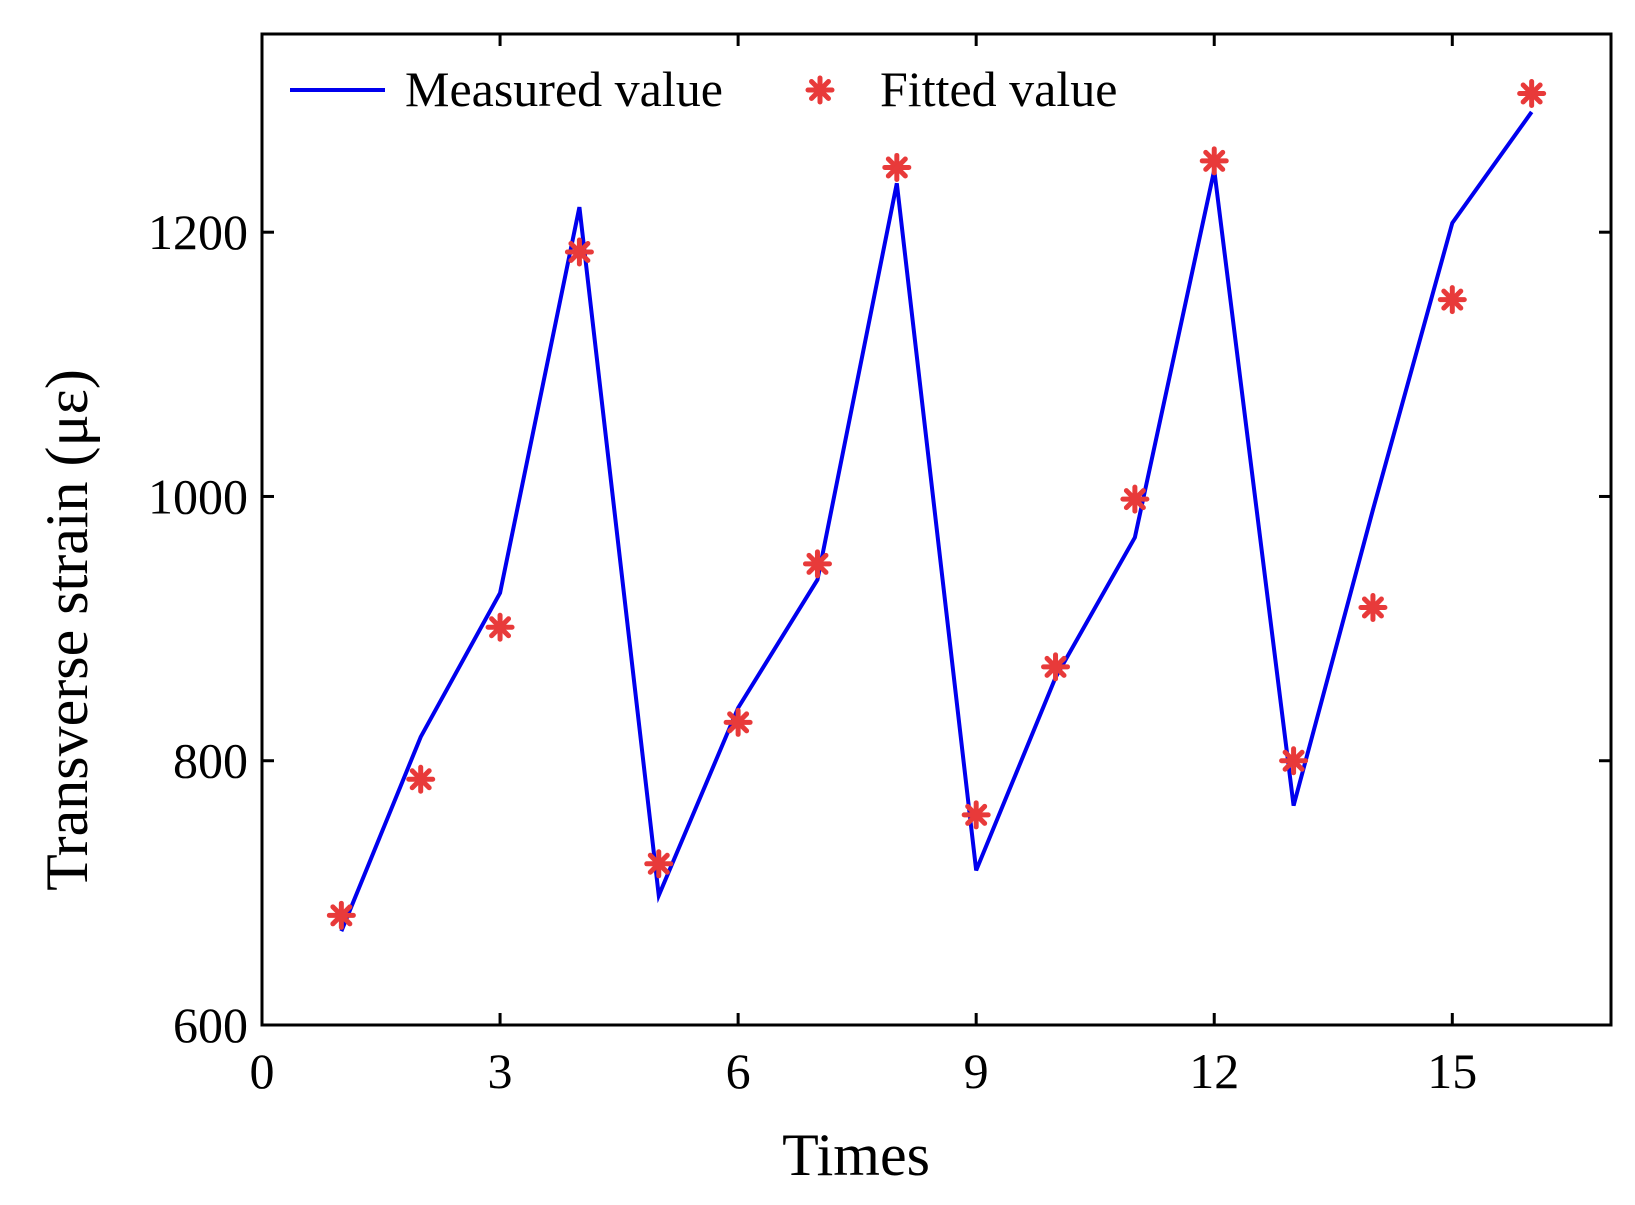 This screenshot has height=1205, width=1635. I want to click on x-tick-label: 9, so click(976, 1071).